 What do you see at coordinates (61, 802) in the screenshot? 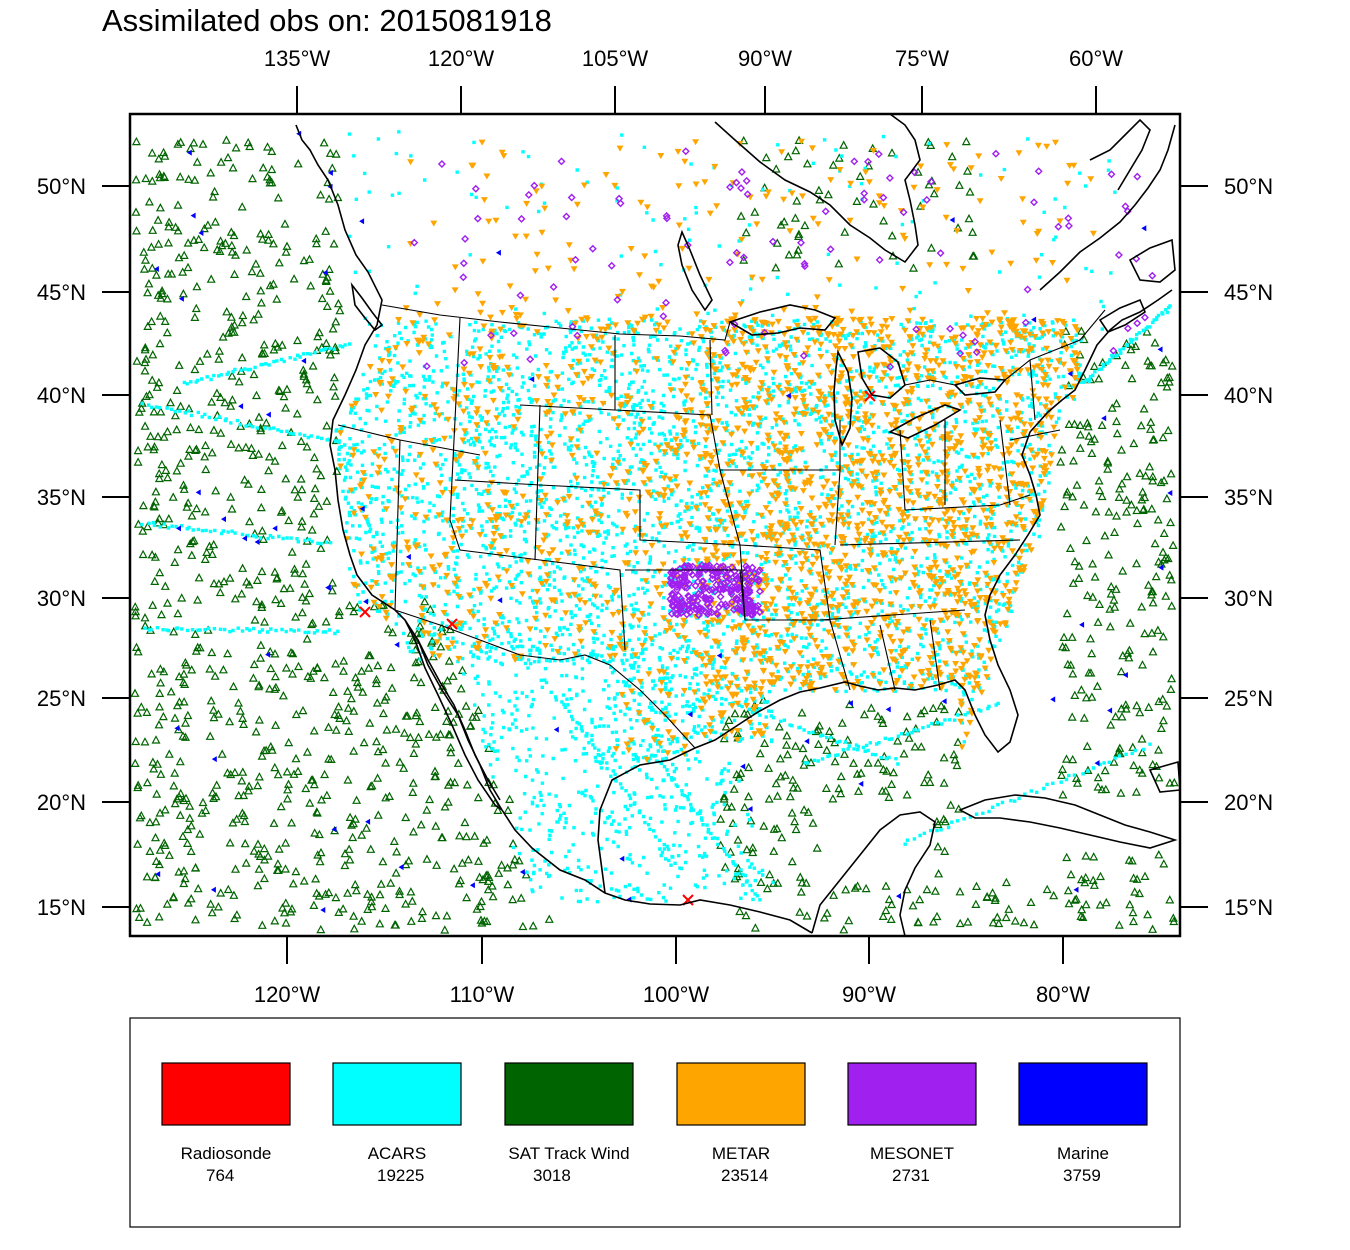
I see `left-axis-label: 20°N` at bounding box center [61, 802].